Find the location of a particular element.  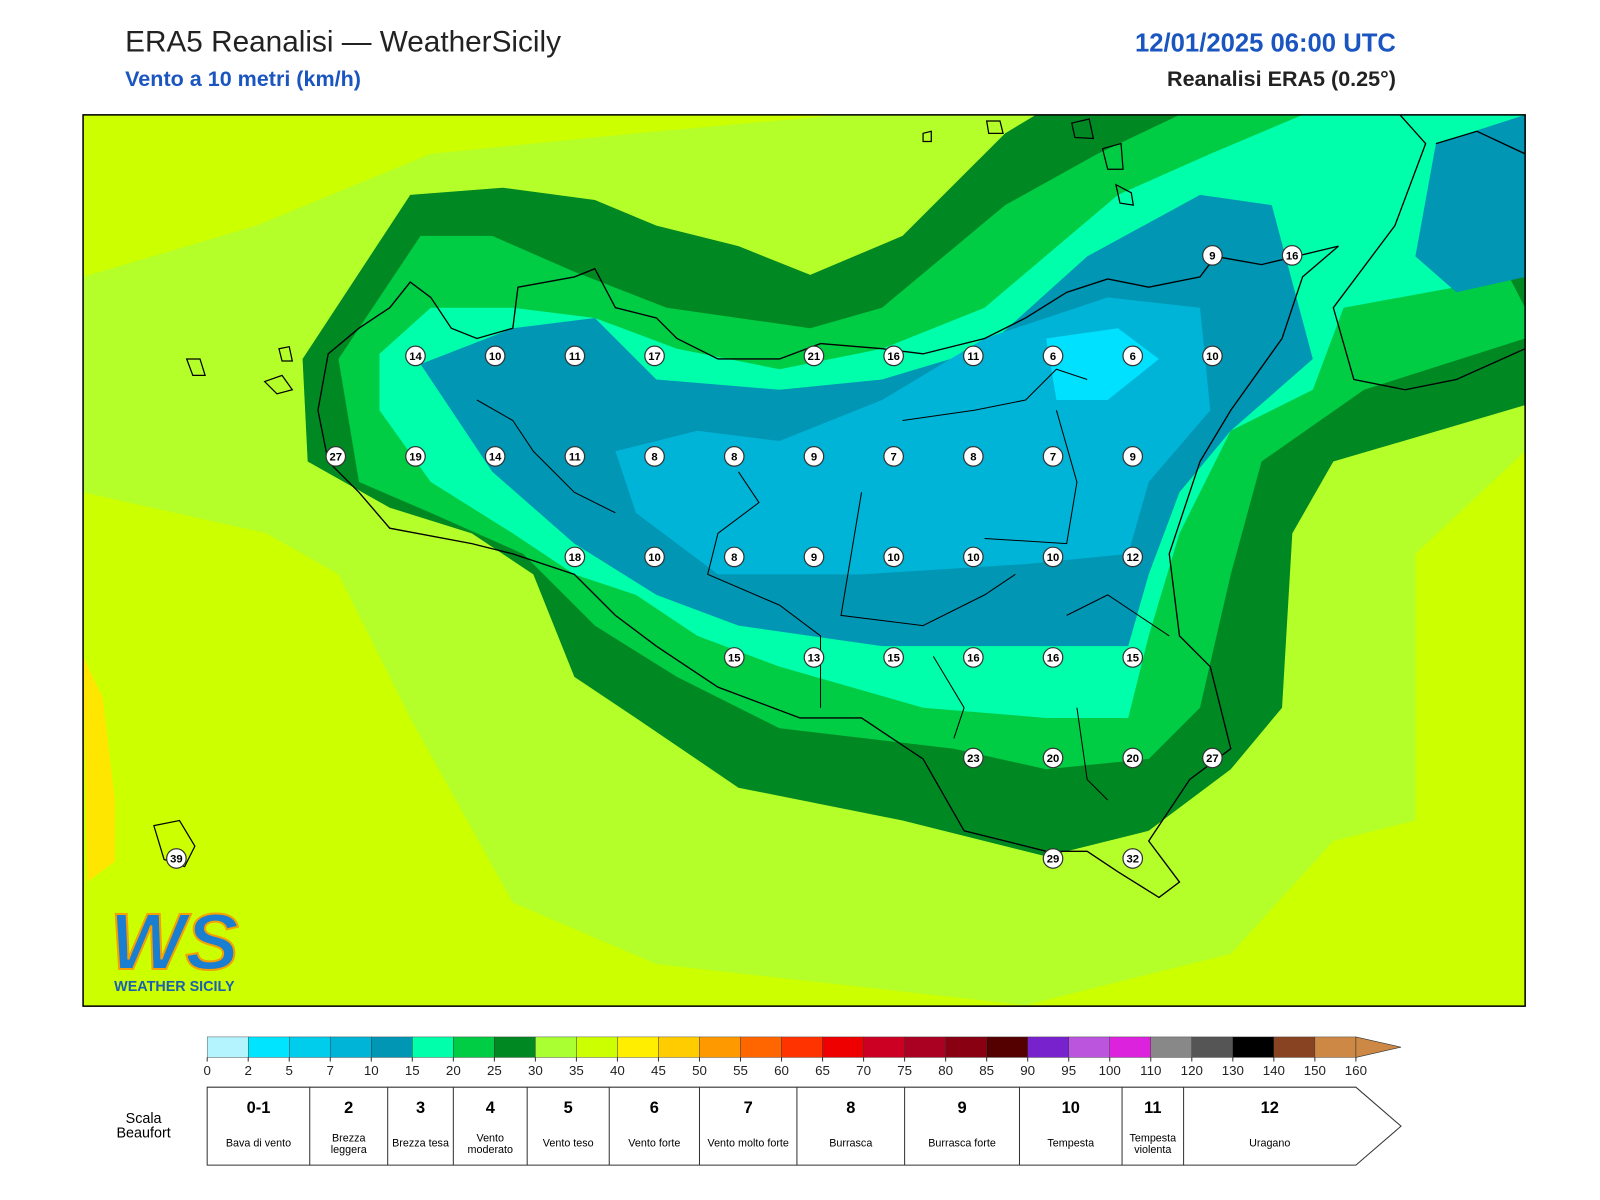

station-value: 18 is located at coordinates (575, 558).